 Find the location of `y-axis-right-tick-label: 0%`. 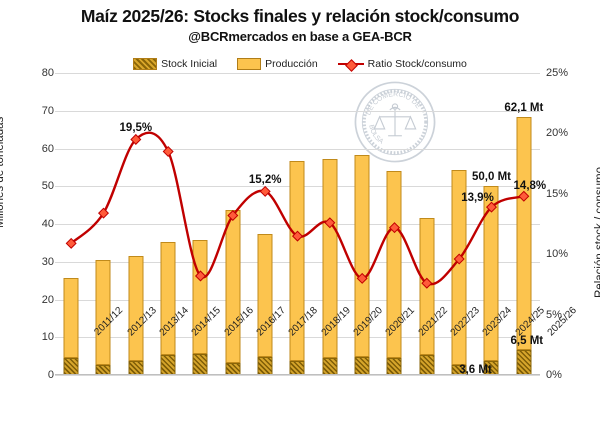

y-axis-right-tick-label: 0% is located at coordinates (554, 375).